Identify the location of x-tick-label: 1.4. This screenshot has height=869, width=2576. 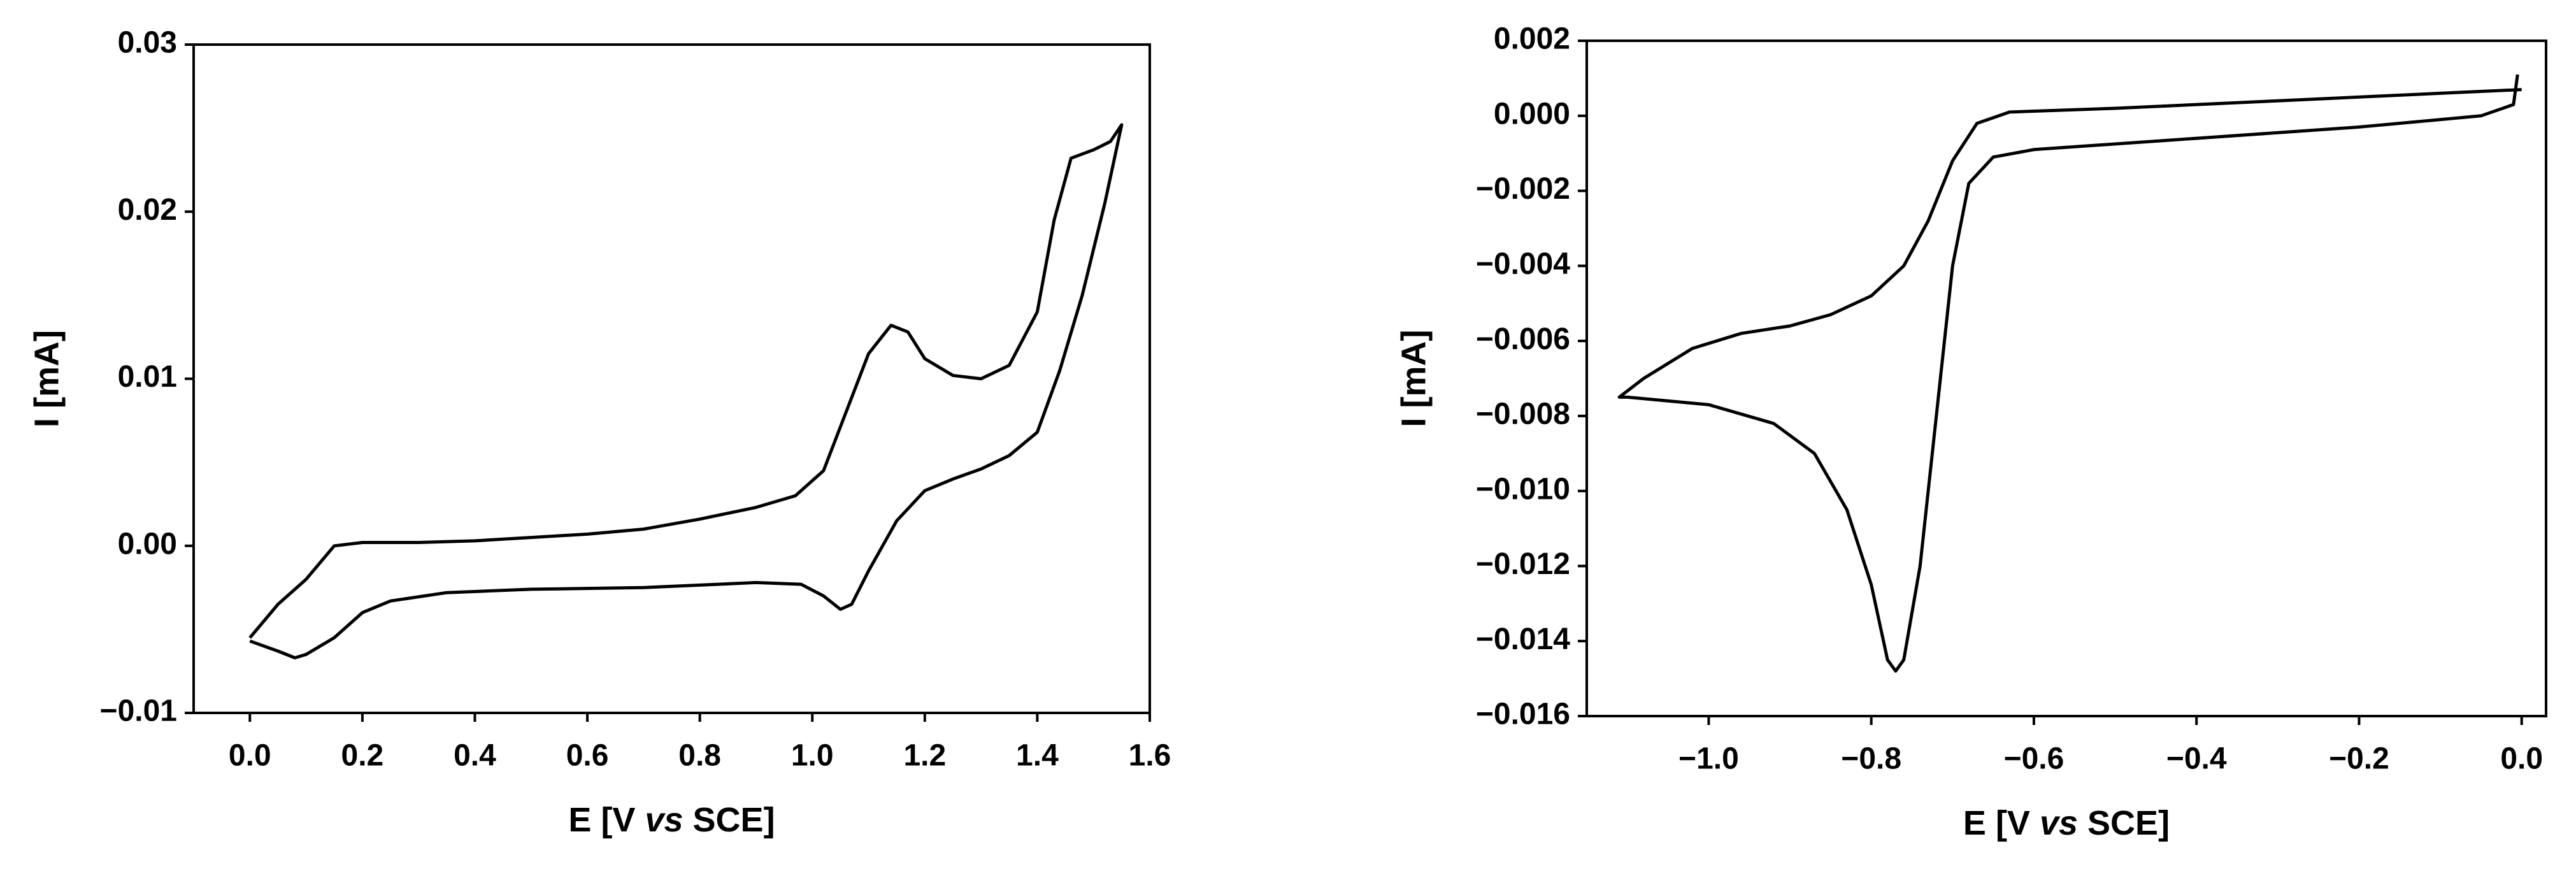
(1037, 756).